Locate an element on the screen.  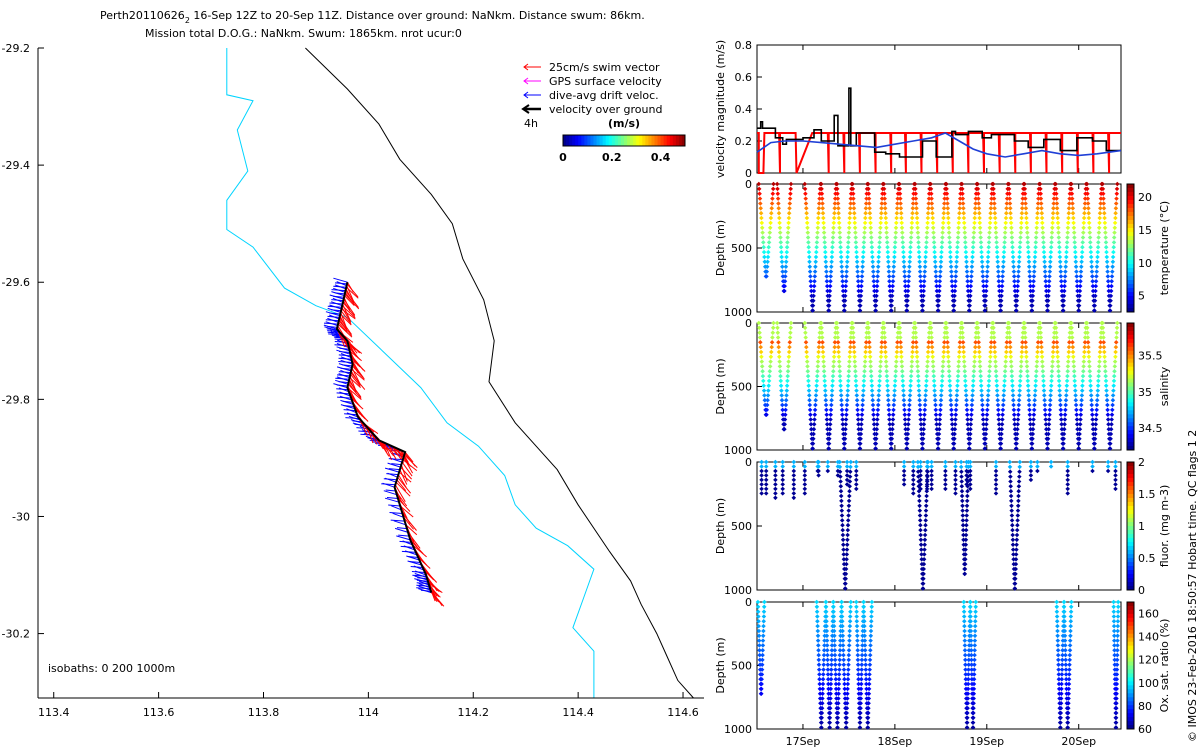
colorbar-tick-label: 1.5 is located at coordinates (1147, 494).